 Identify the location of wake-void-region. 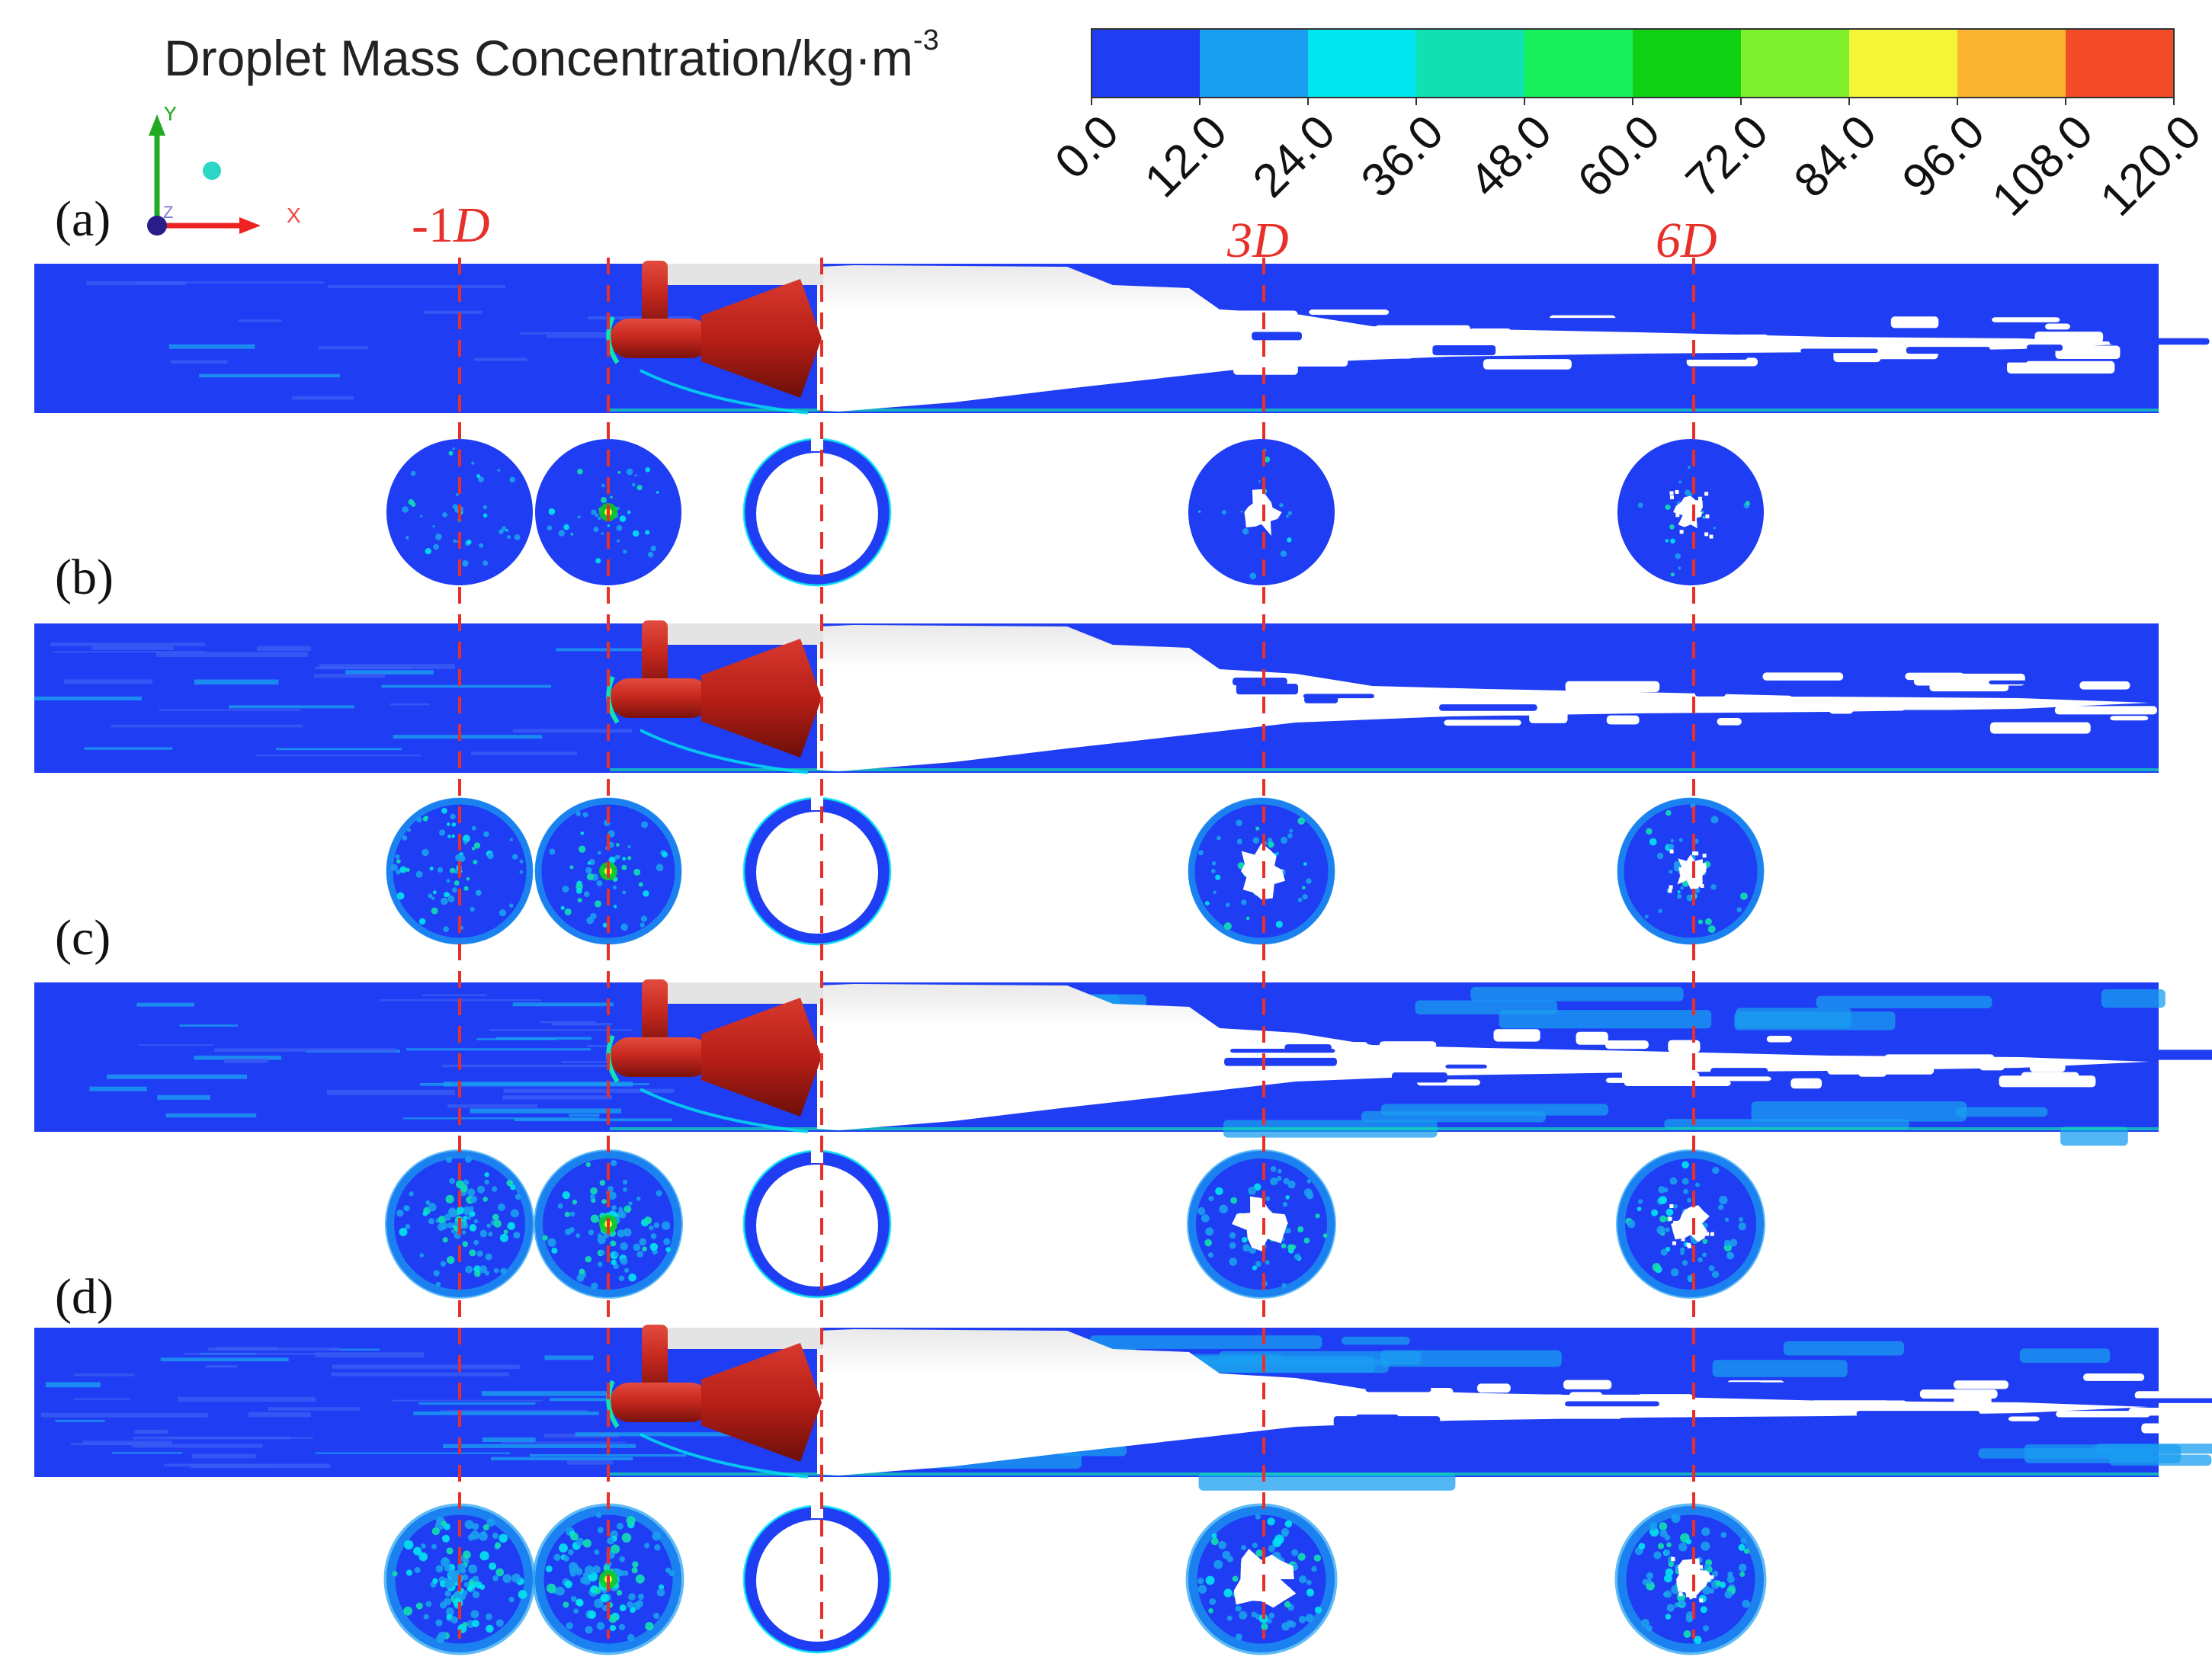
(1483, 1402).